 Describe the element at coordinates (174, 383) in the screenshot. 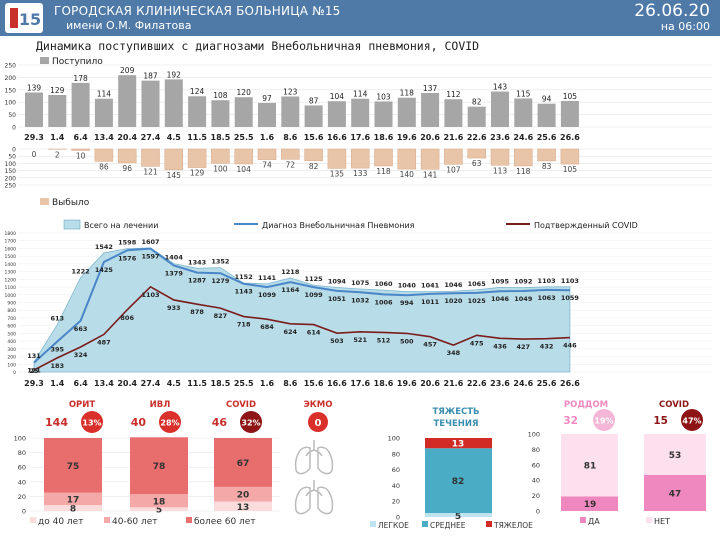

I see `x-tick-label: 4.5` at that location.